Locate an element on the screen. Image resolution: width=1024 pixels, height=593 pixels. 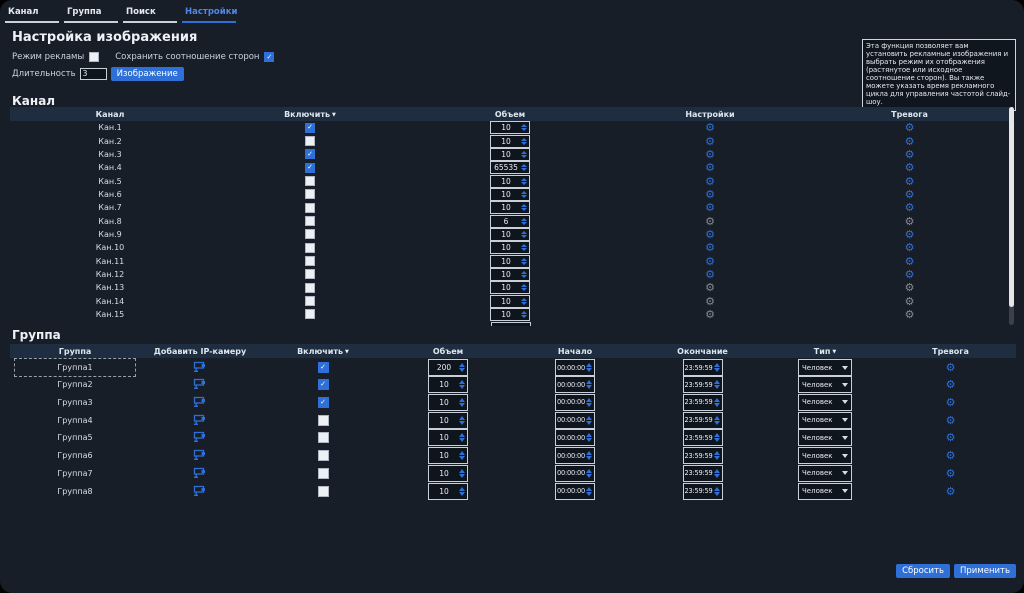
volume-input: 200 is located at coordinates (448, 367).